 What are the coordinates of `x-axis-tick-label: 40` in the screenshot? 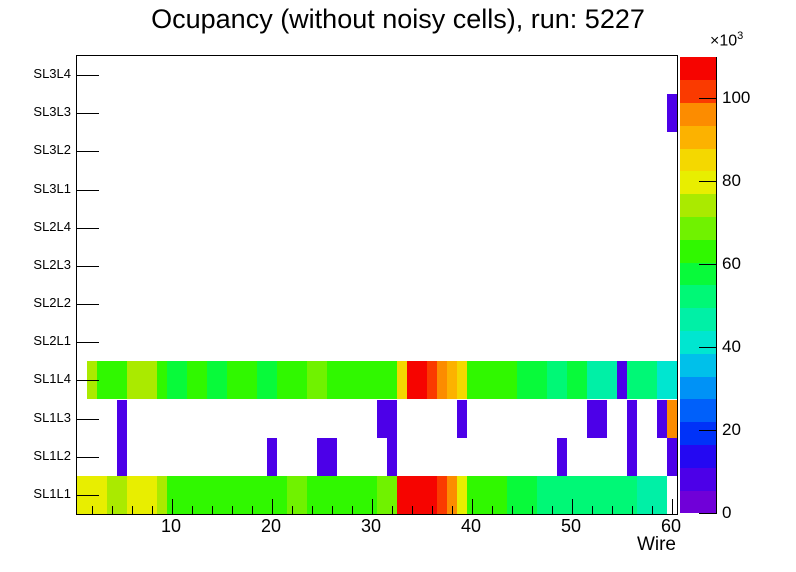 It's located at (471, 526).